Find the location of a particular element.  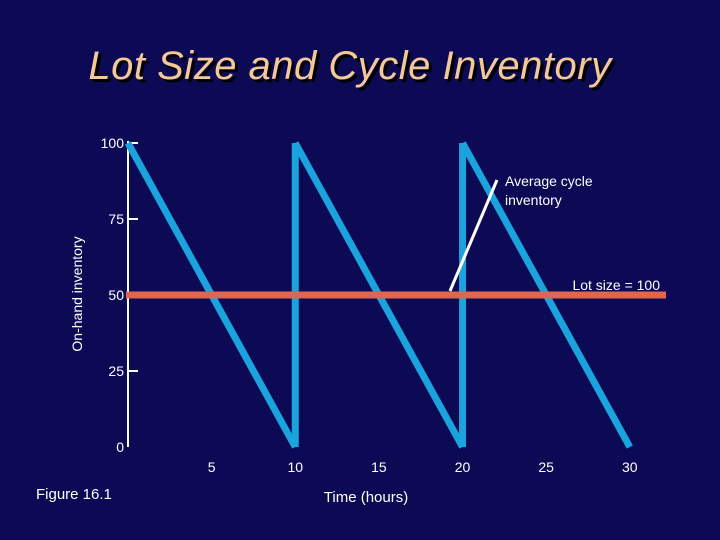

annotation-leader-line is located at coordinates (473, 235).